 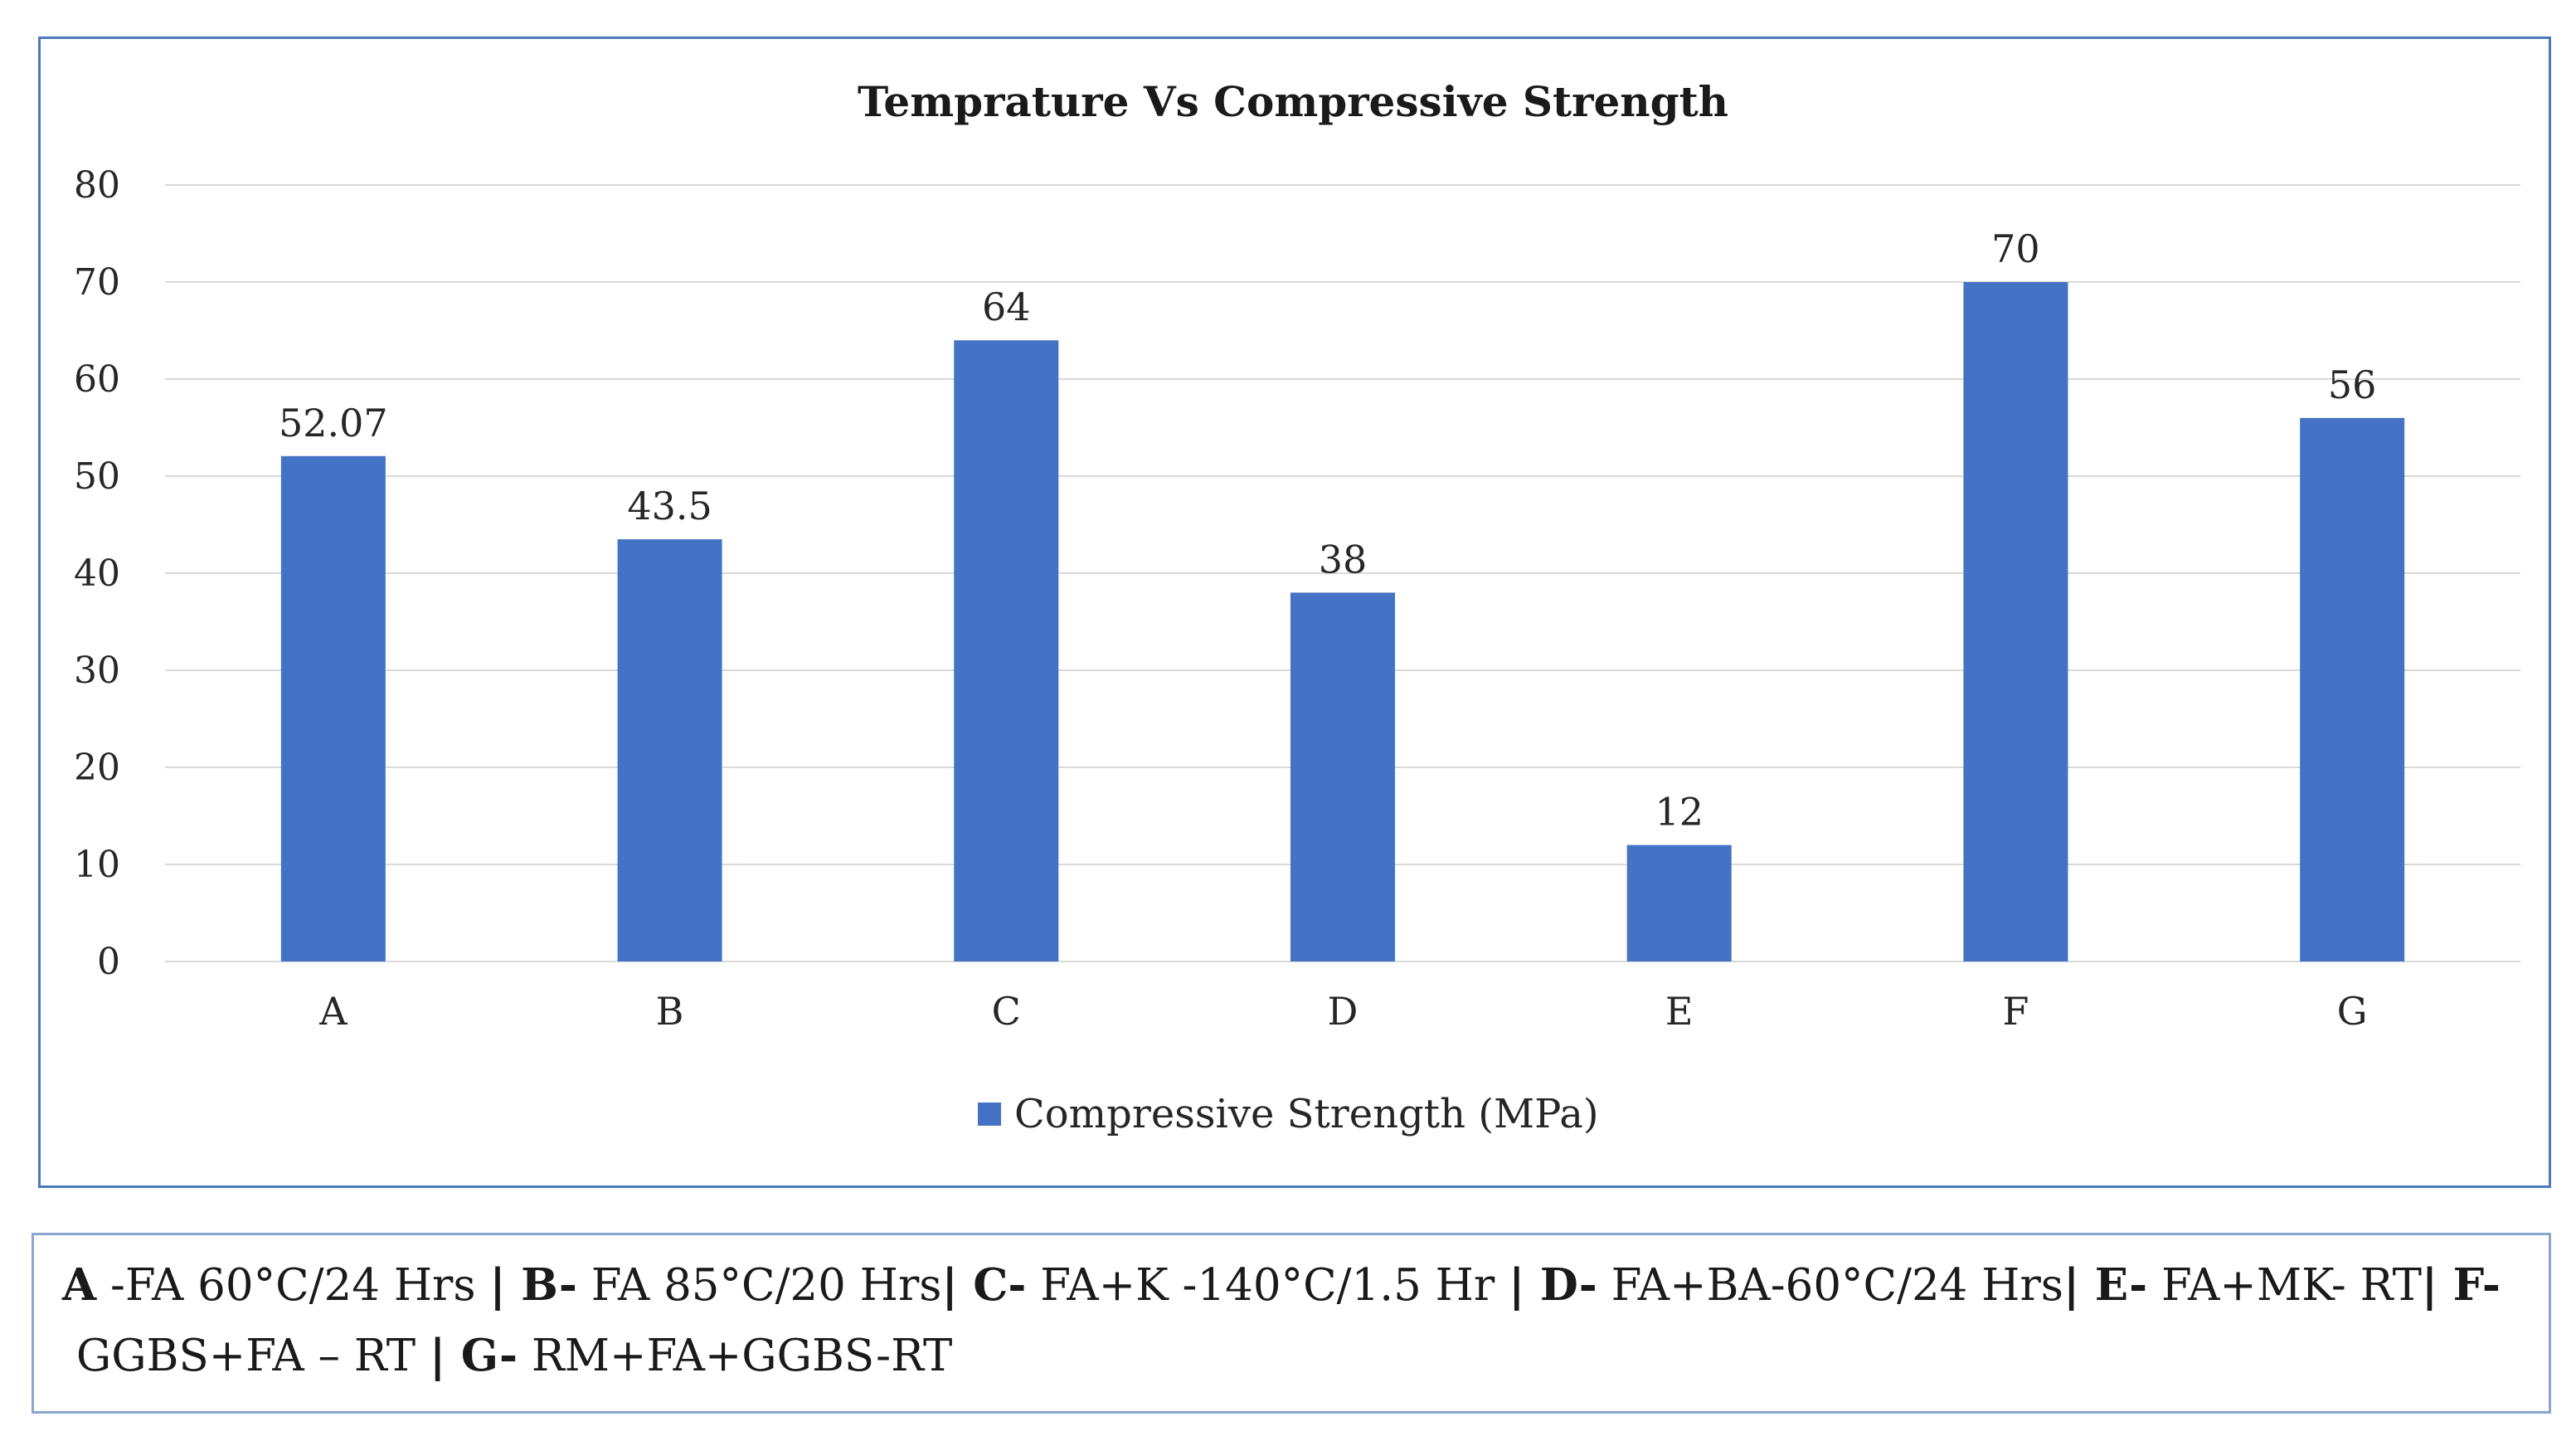 I want to click on y-tick-label: 0, so click(x=109, y=962).